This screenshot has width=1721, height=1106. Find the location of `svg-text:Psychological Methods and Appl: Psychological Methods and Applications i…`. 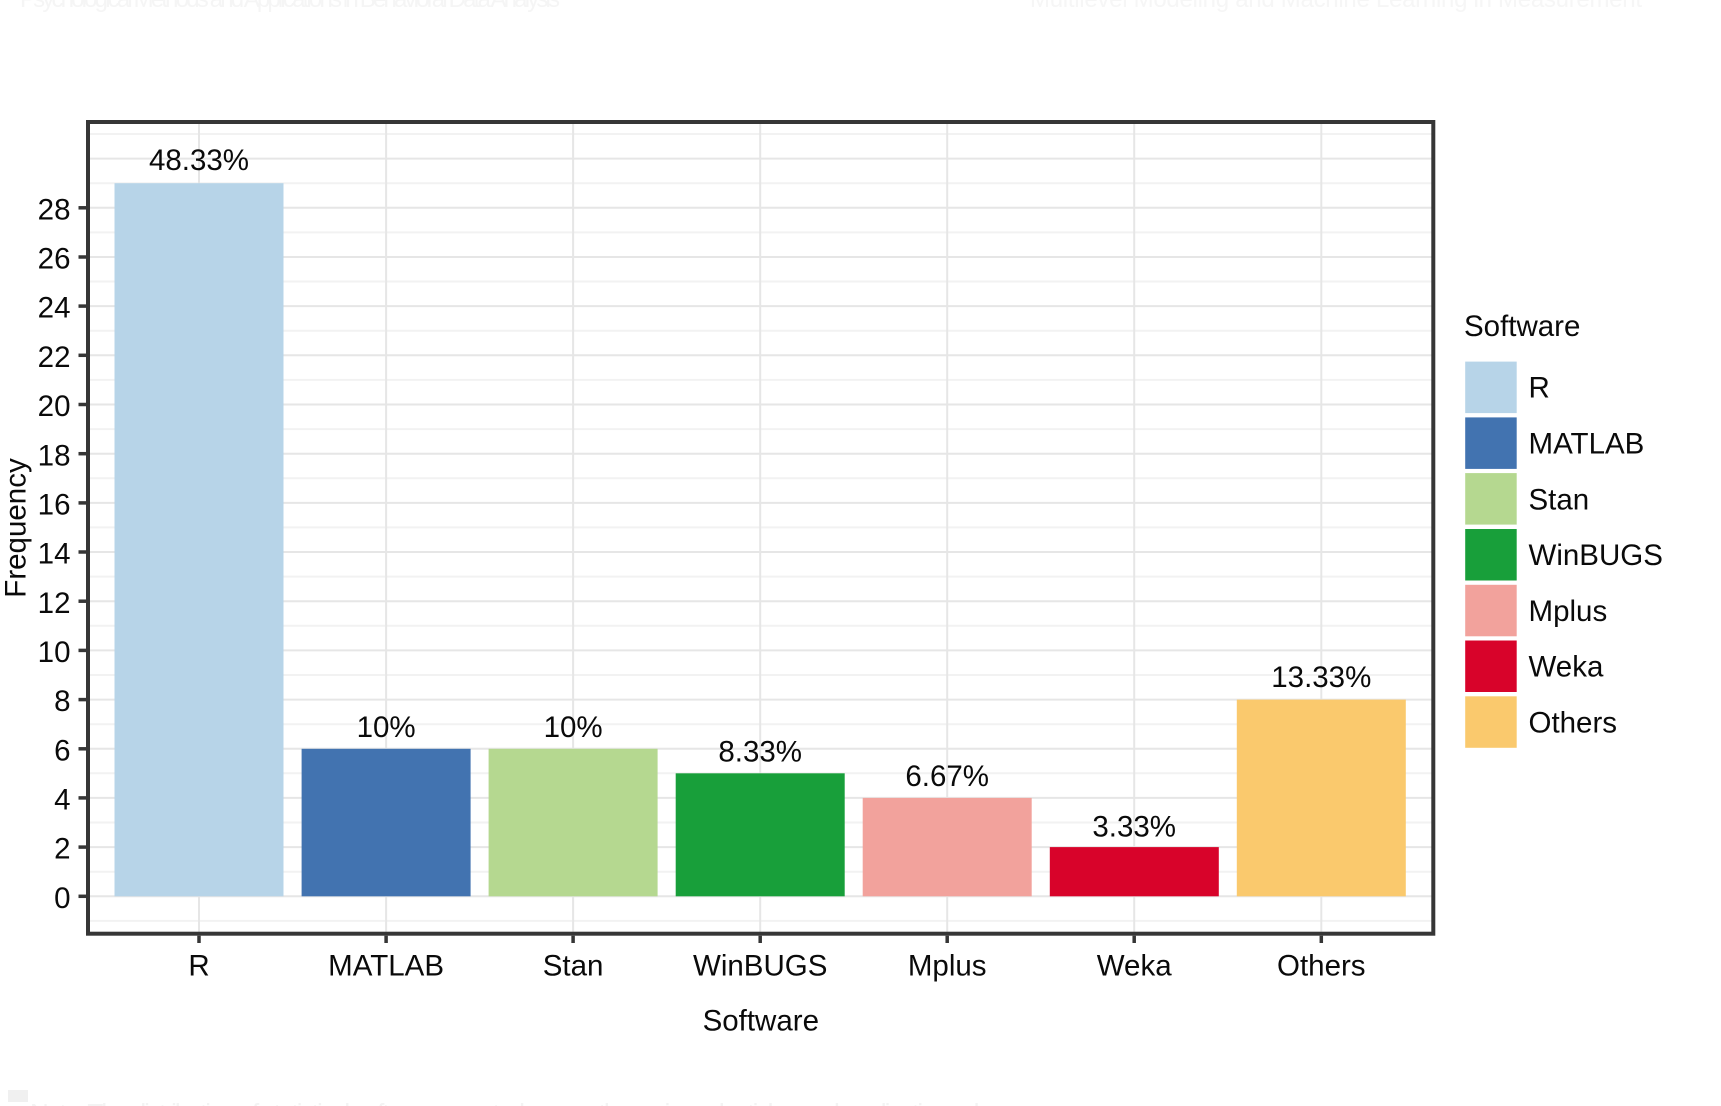

svg-text:Psychological Methods and Appl: Psychological Methods and Applications i… is located at coordinates (290, 6).